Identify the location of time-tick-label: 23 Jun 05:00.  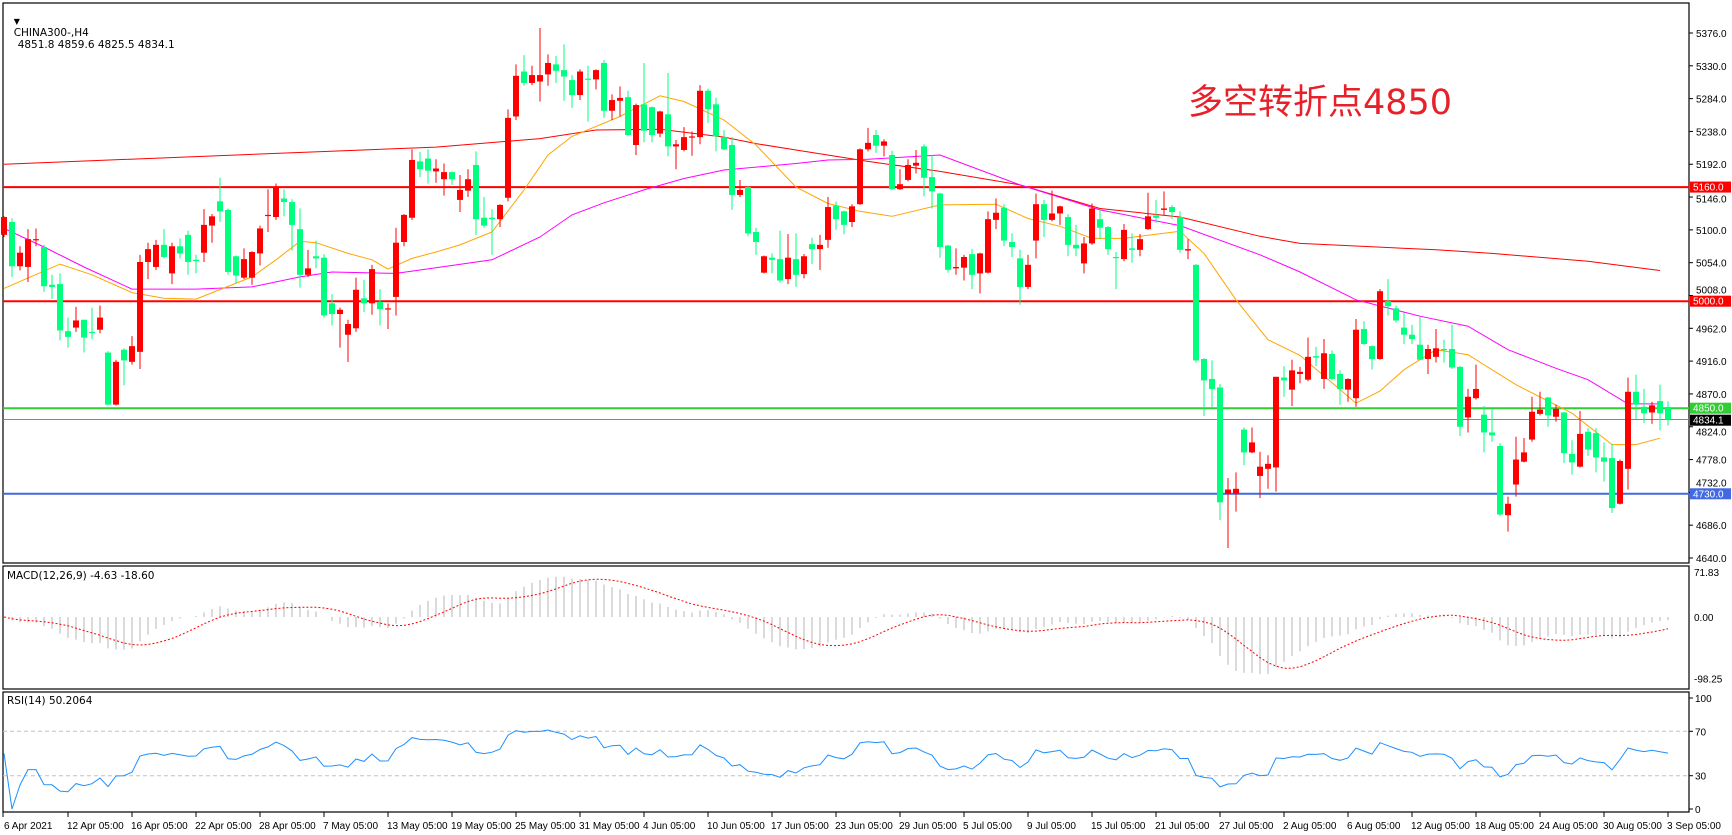
(864, 826).